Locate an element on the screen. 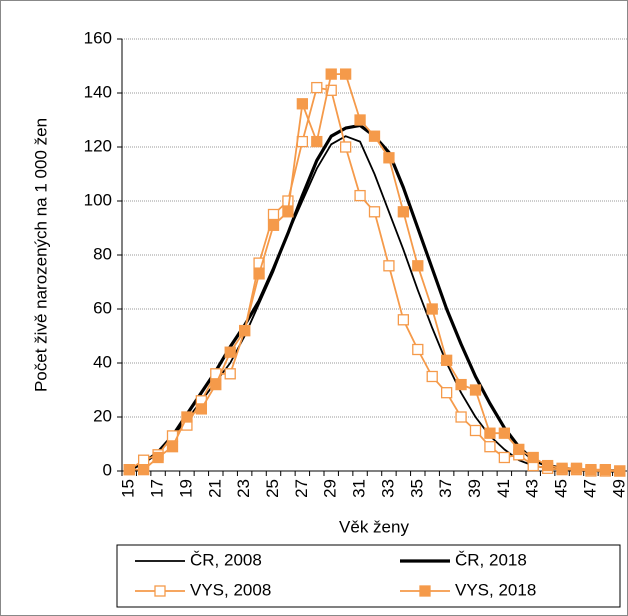 The height and width of the screenshot is (616, 628). y-tick-label: 160 is located at coordinates (98, 37).